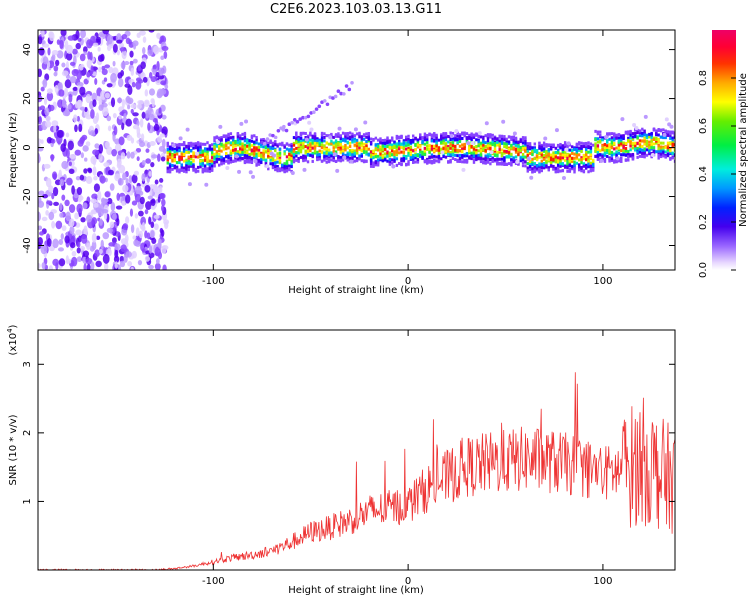  What do you see at coordinates (743, 150) in the screenshot?
I see `colorbar-label: Normalized spectral amplitude` at bounding box center [743, 150].